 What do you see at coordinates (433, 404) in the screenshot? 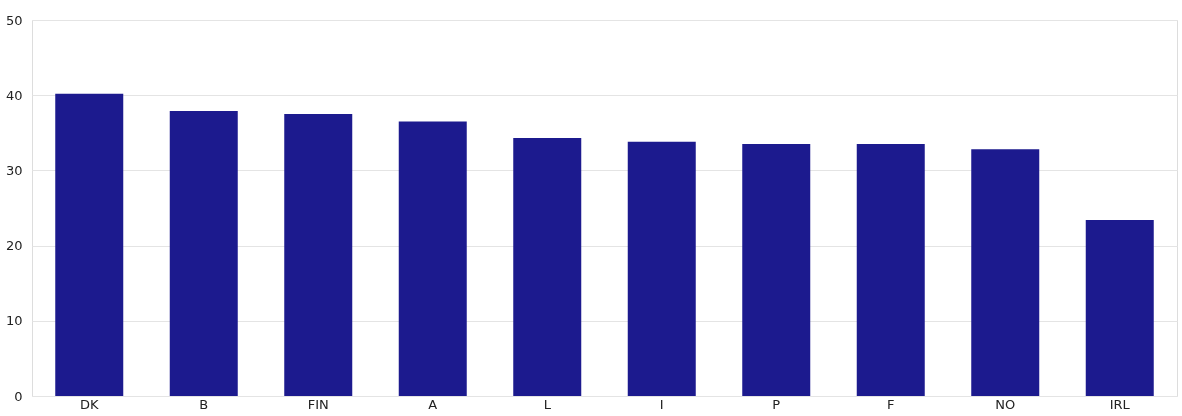
I see `x-tick-label: A` at bounding box center [433, 404].